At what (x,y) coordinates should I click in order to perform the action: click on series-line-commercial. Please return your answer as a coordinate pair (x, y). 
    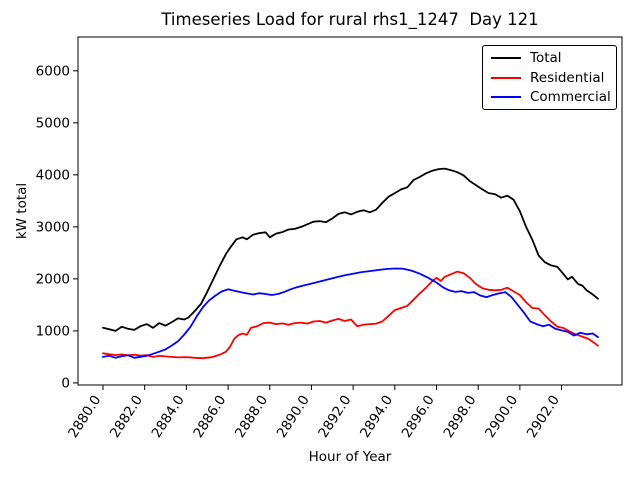
    Looking at the image, I should click on (350, 313).